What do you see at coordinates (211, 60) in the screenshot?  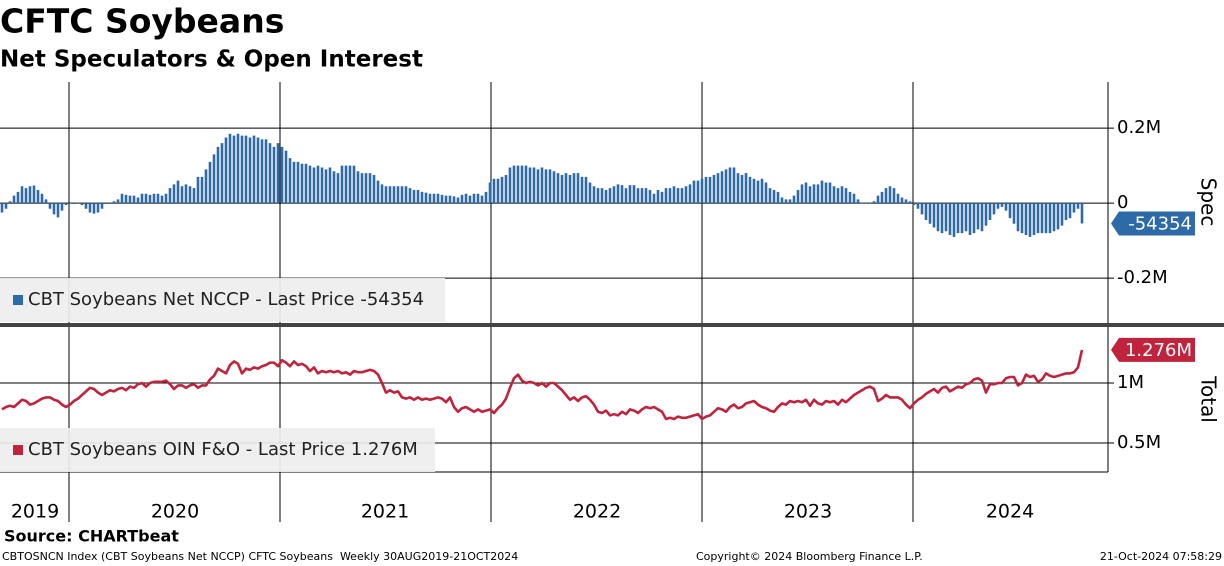 I see `chart-subtitle: Net Speculators & Open Interest` at bounding box center [211, 60].